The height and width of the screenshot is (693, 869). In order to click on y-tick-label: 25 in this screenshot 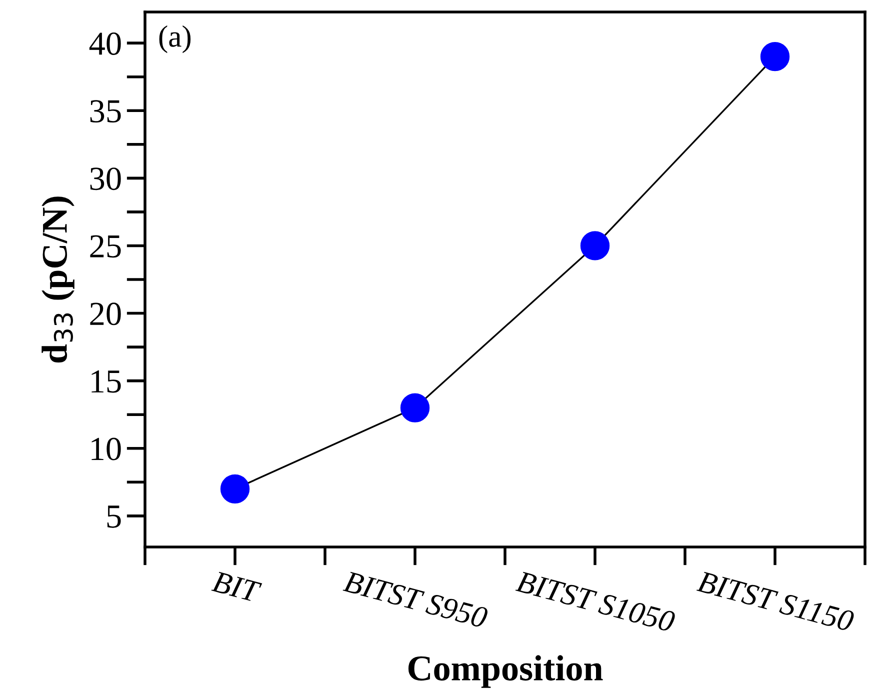, I will do `click(105, 246)`.